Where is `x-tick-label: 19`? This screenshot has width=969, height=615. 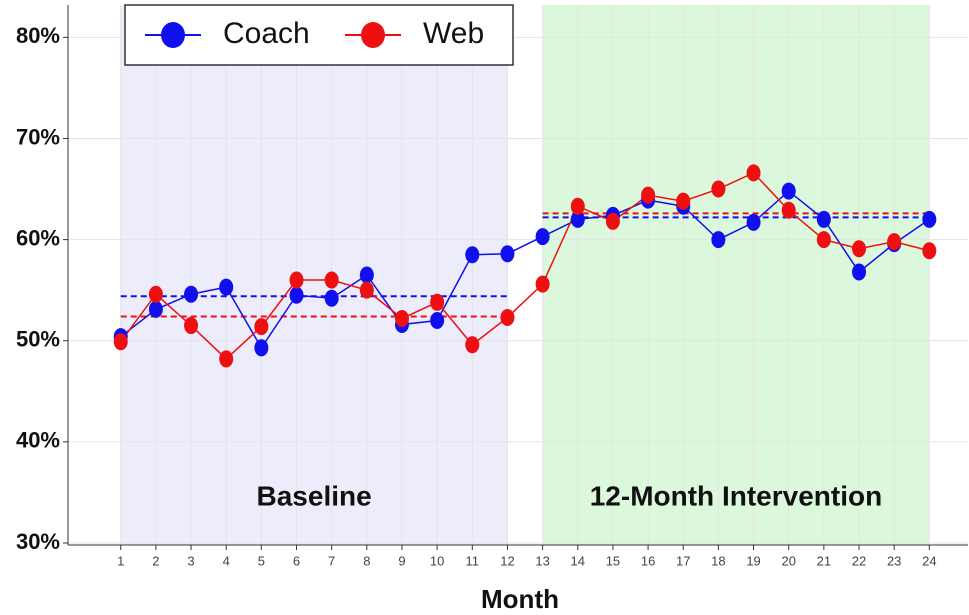 x-tick-label: 19 is located at coordinates (753, 560).